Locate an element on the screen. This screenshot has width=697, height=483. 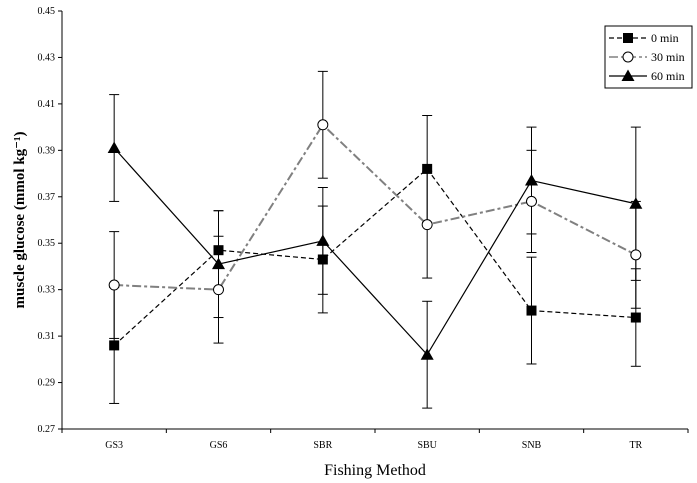
legend-box is located at coordinates (648, 57).